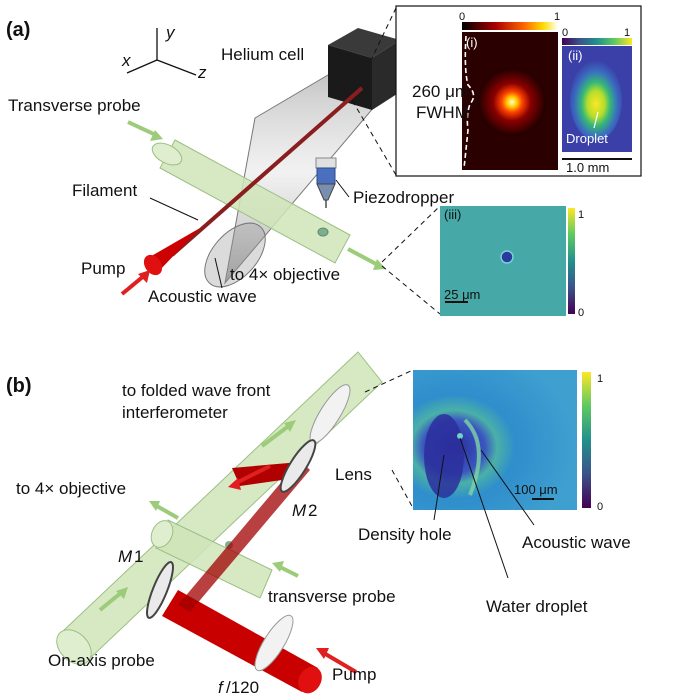 The height and width of the screenshot is (700, 692). Describe the element at coordinates (507, 487) in the screenshot. I see `acoustic-wave-leader-b` at that location.